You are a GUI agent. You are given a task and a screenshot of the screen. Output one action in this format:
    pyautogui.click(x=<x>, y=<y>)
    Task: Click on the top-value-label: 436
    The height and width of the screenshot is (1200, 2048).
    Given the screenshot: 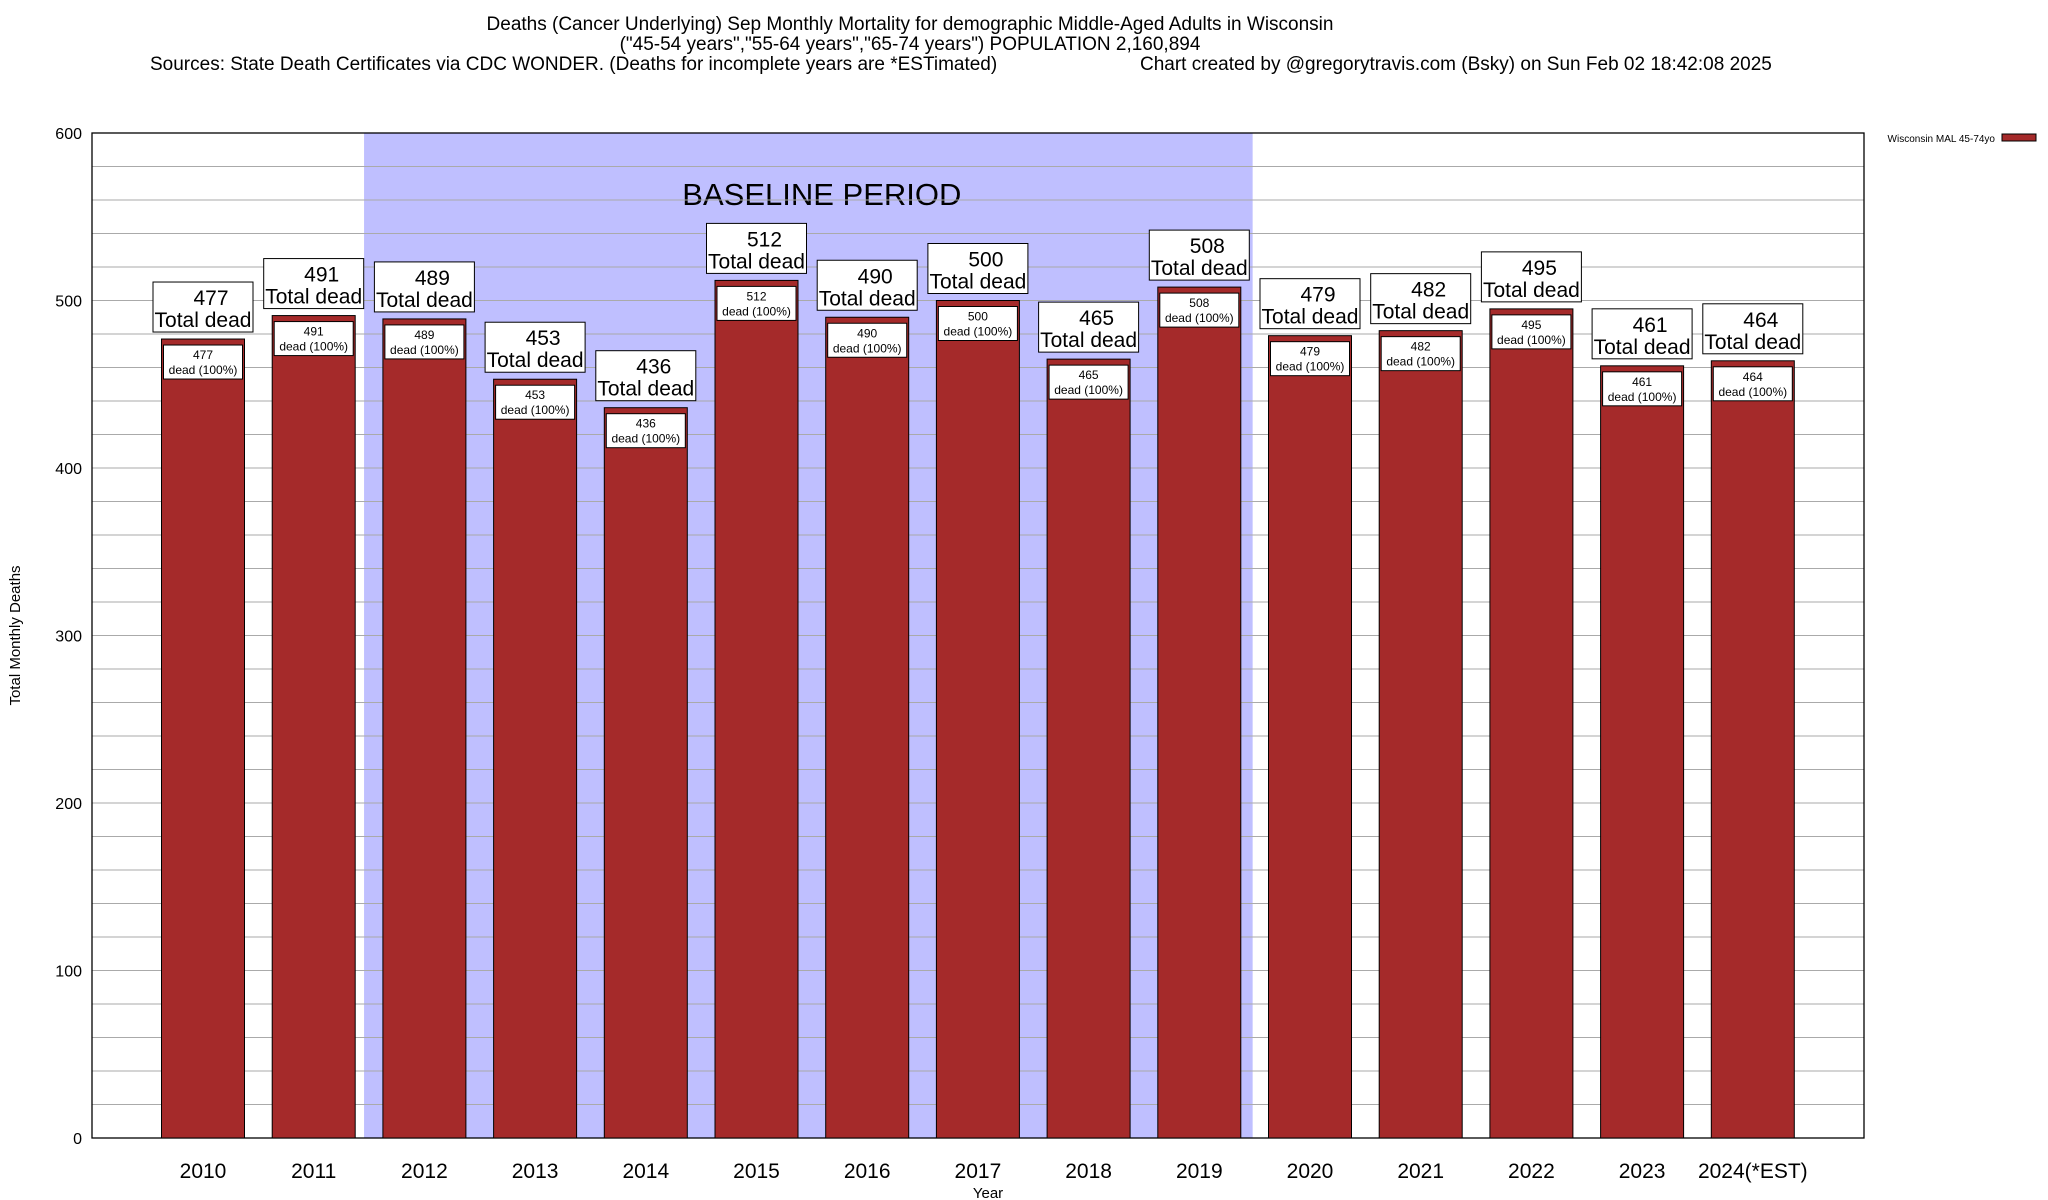 What is the action you would take?
    pyautogui.click(x=653, y=367)
    